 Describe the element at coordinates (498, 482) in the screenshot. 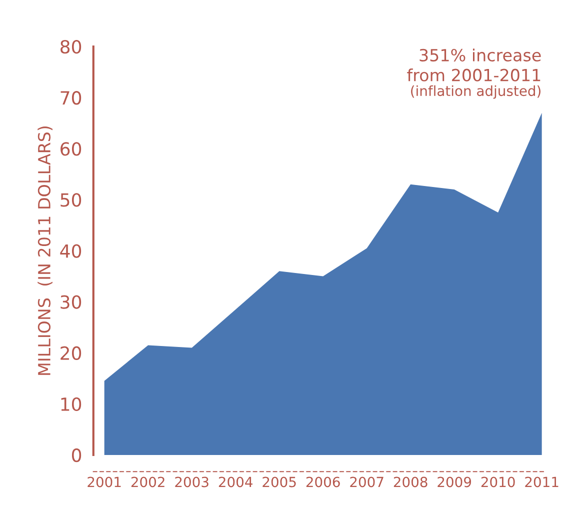

I see `x-tick-label: 2010` at that location.